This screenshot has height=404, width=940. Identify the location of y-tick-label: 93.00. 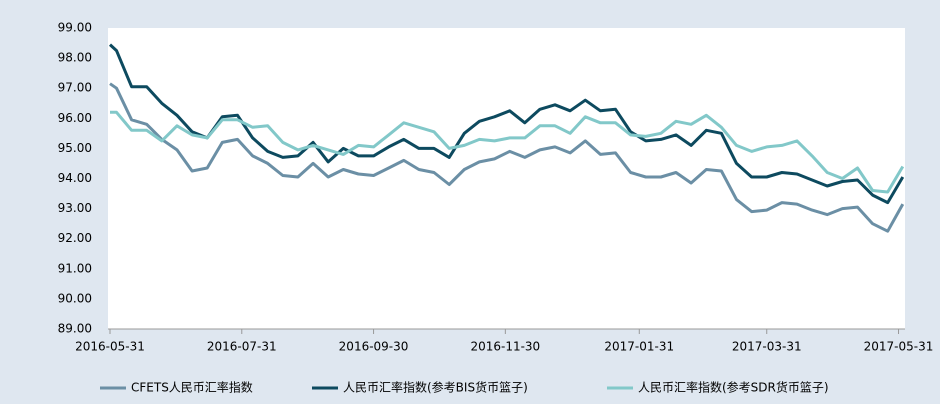
(75, 208).